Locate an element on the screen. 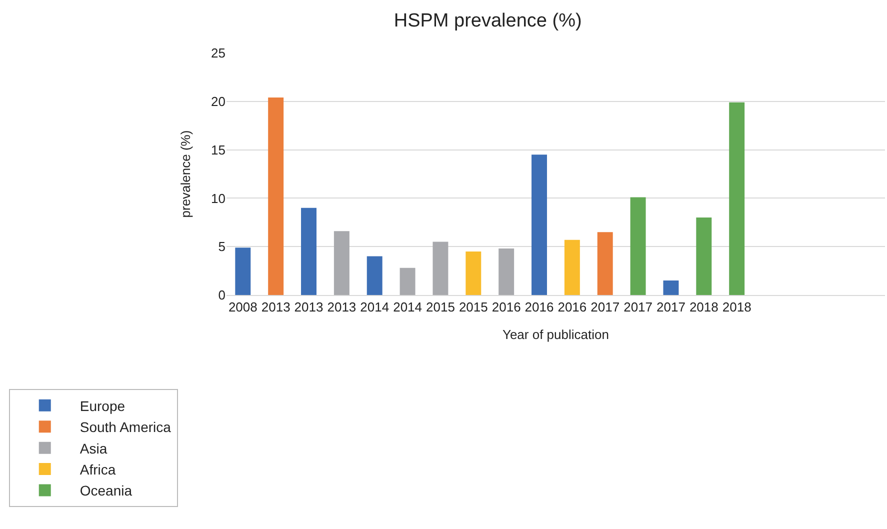  legend-label: Africa is located at coordinates (98, 469).